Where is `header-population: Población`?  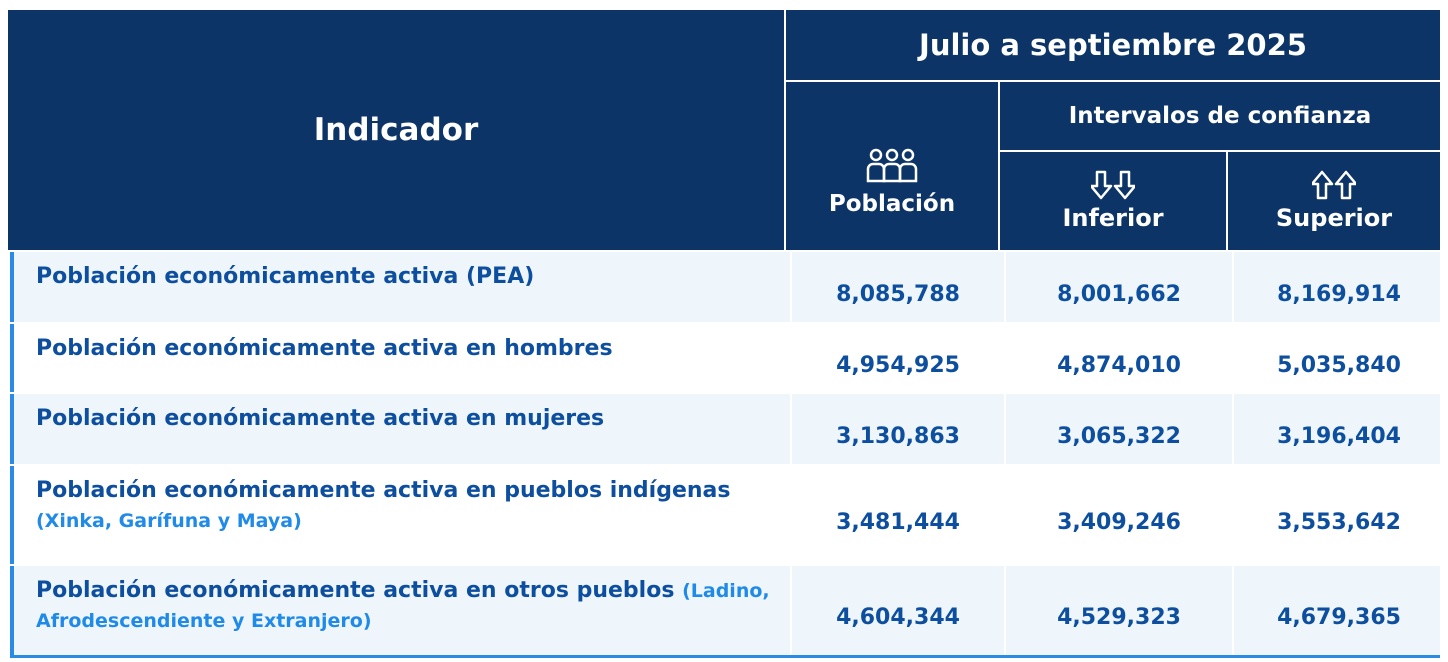 header-population: Población is located at coordinates (892, 166).